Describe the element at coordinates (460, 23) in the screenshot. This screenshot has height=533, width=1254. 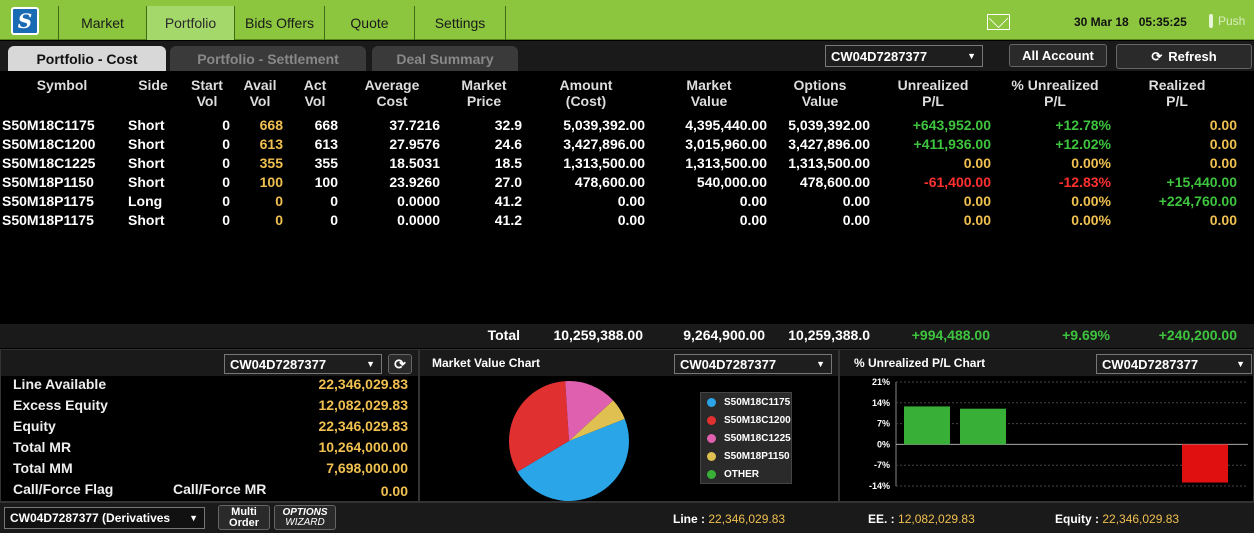
I see `nav-tab-settings: Settings` at that location.